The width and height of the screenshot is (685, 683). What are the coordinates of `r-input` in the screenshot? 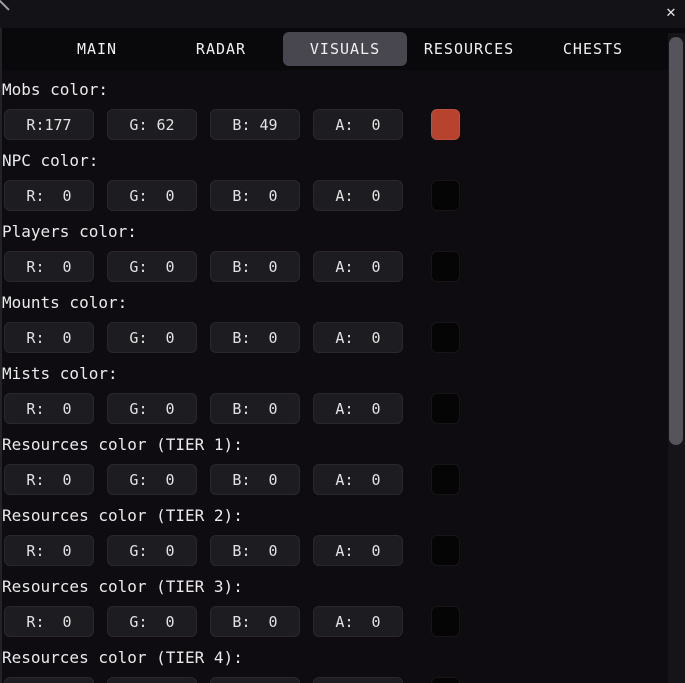 It's located at (49, 680).